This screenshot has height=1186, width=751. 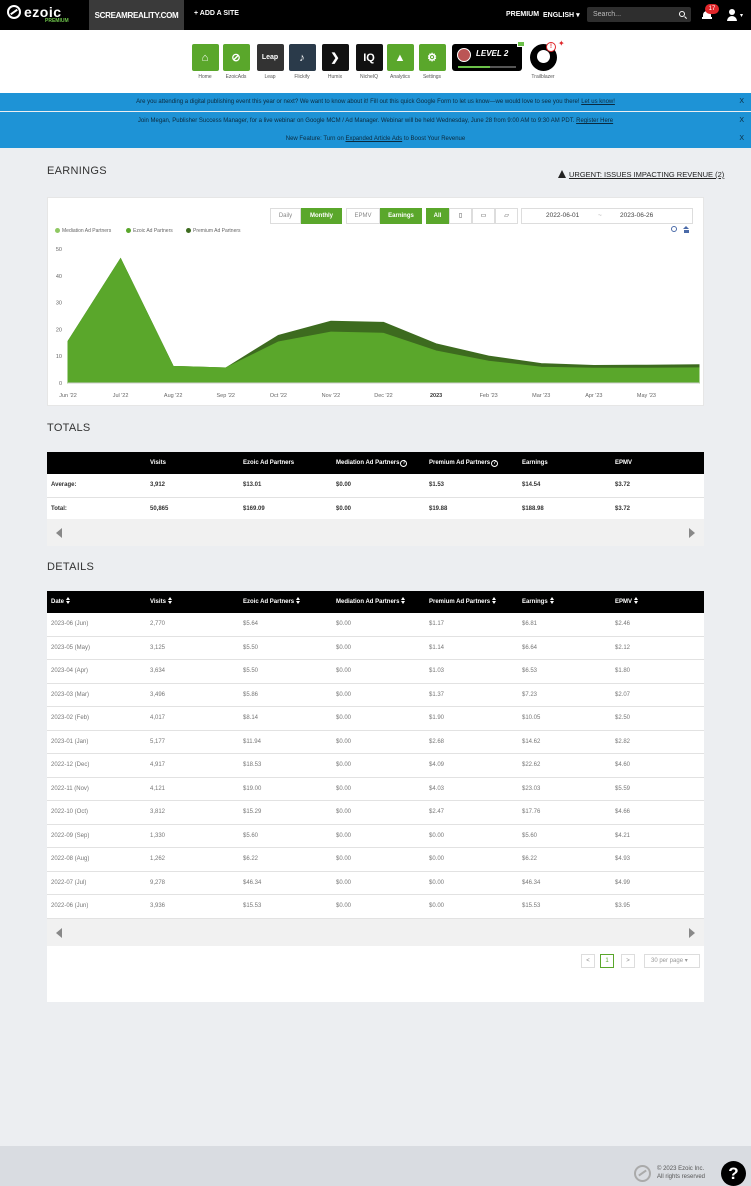 What do you see at coordinates (136, 15) in the screenshot?
I see `site-selector: SCREAMREALITY.COM` at bounding box center [136, 15].